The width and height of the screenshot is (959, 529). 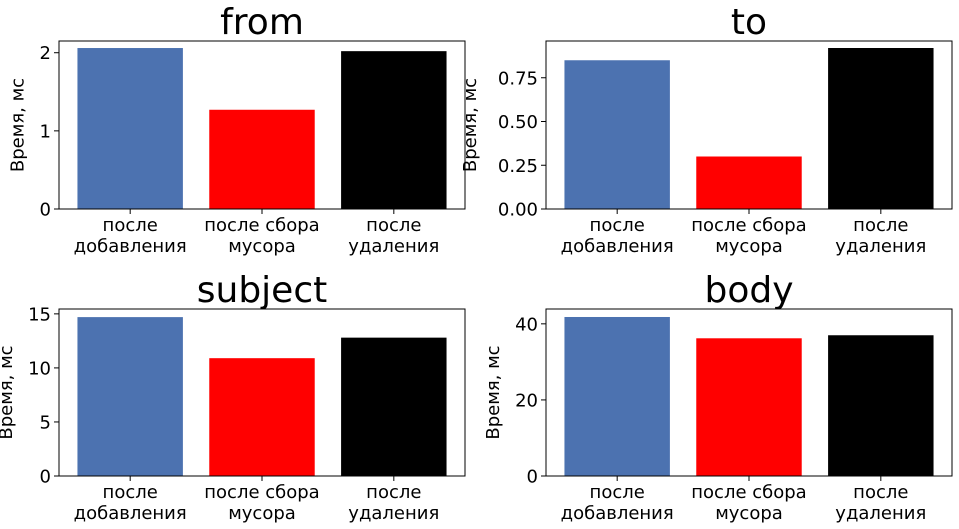 I want to click on y-axis-label-to: Время, мс, so click(x=470, y=125).